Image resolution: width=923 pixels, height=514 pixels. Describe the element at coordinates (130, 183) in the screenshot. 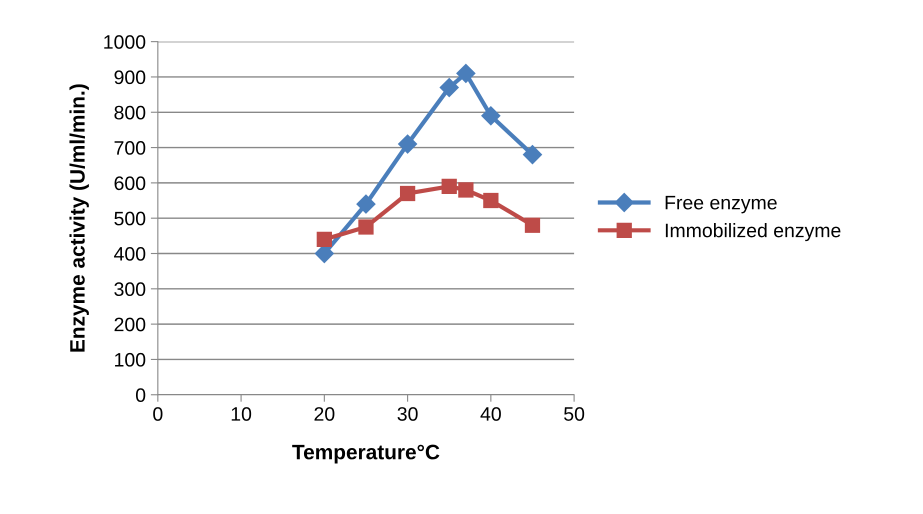

I see `y-tick-label: 600` at that location.